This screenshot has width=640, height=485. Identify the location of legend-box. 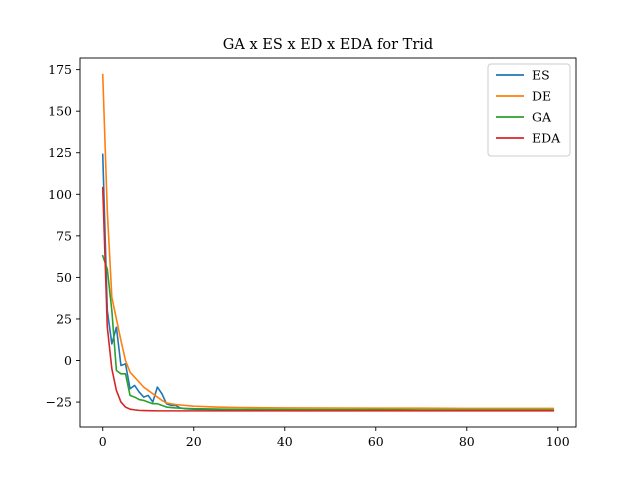
(529, 110).